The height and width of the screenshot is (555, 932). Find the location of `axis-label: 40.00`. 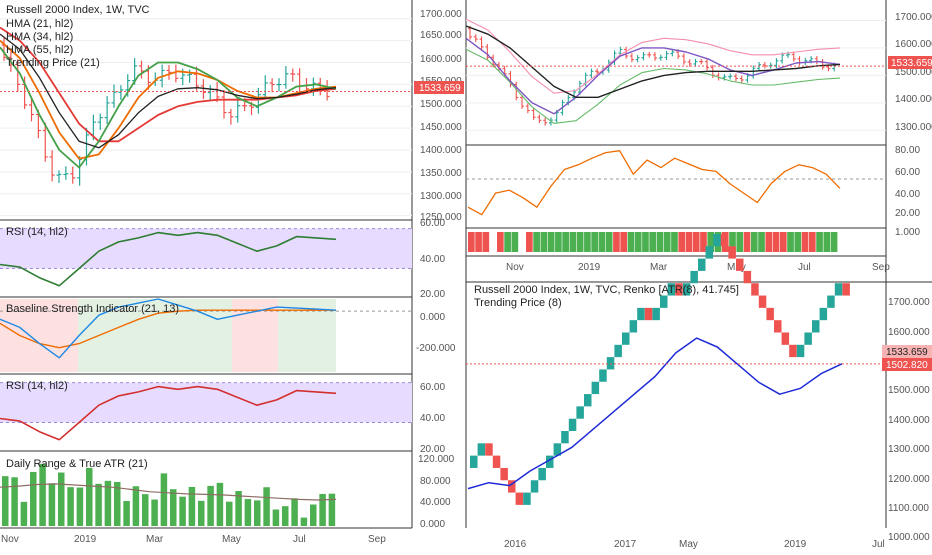

axis-label: 40.00 is located at coordinates (432, 259).